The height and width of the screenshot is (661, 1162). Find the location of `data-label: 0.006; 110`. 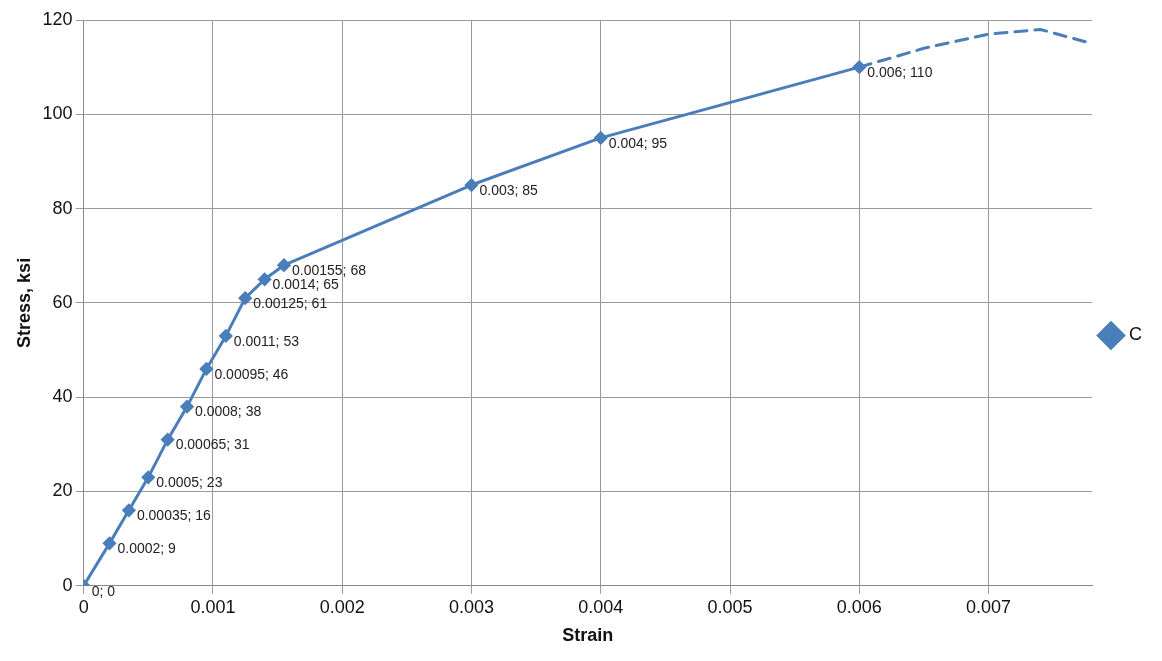

data-label: 0.006; 110 is located at coordinates (900, 72).